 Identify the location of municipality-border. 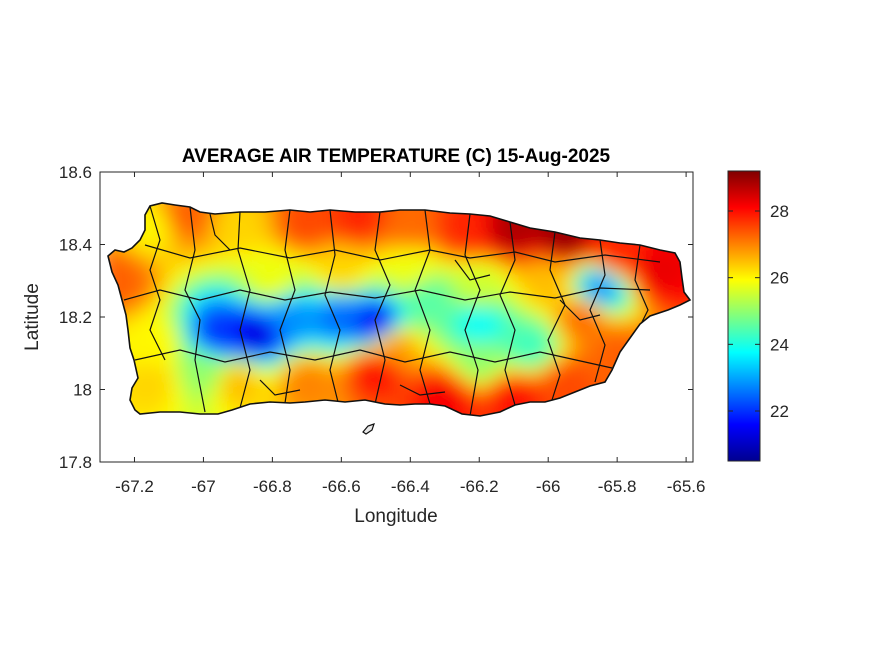
(280, 387).